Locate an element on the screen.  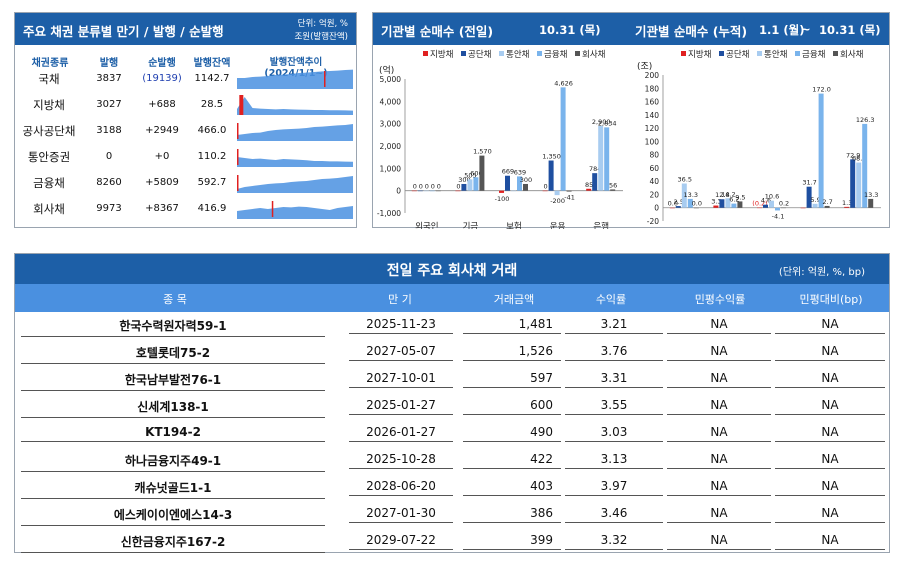
y-tick-label: 40 is located at coordinates (654, 181).